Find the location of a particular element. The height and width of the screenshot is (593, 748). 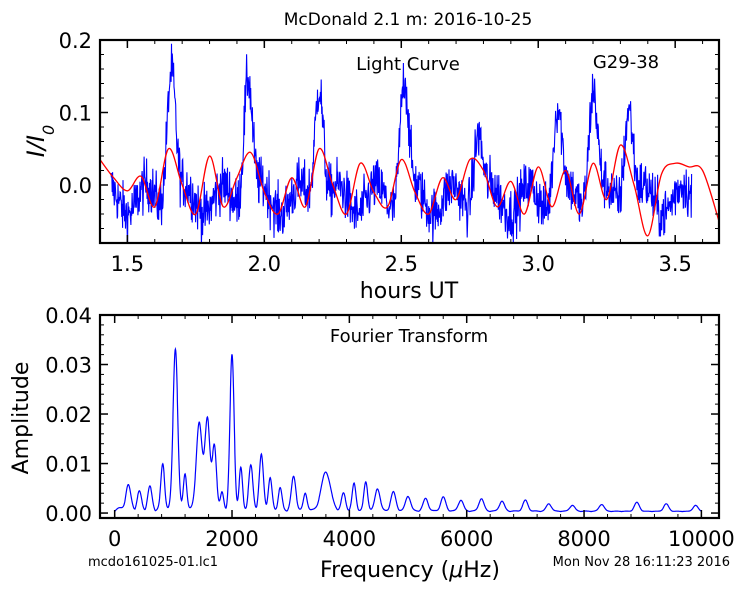

footer-timestamp: Mon Nov 28 16:11:23 2016 is located at coordinates (641, 562).